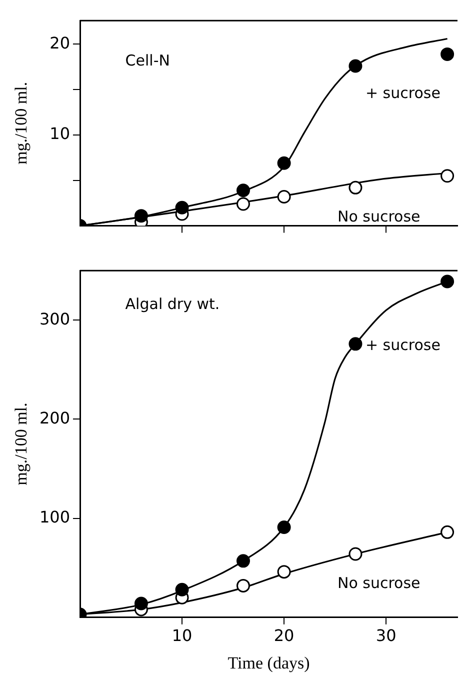  What do you see at coordinates (147, 61) in the screenshot?
I see `annotation: Cell-N` at bounding box center [147, 61].